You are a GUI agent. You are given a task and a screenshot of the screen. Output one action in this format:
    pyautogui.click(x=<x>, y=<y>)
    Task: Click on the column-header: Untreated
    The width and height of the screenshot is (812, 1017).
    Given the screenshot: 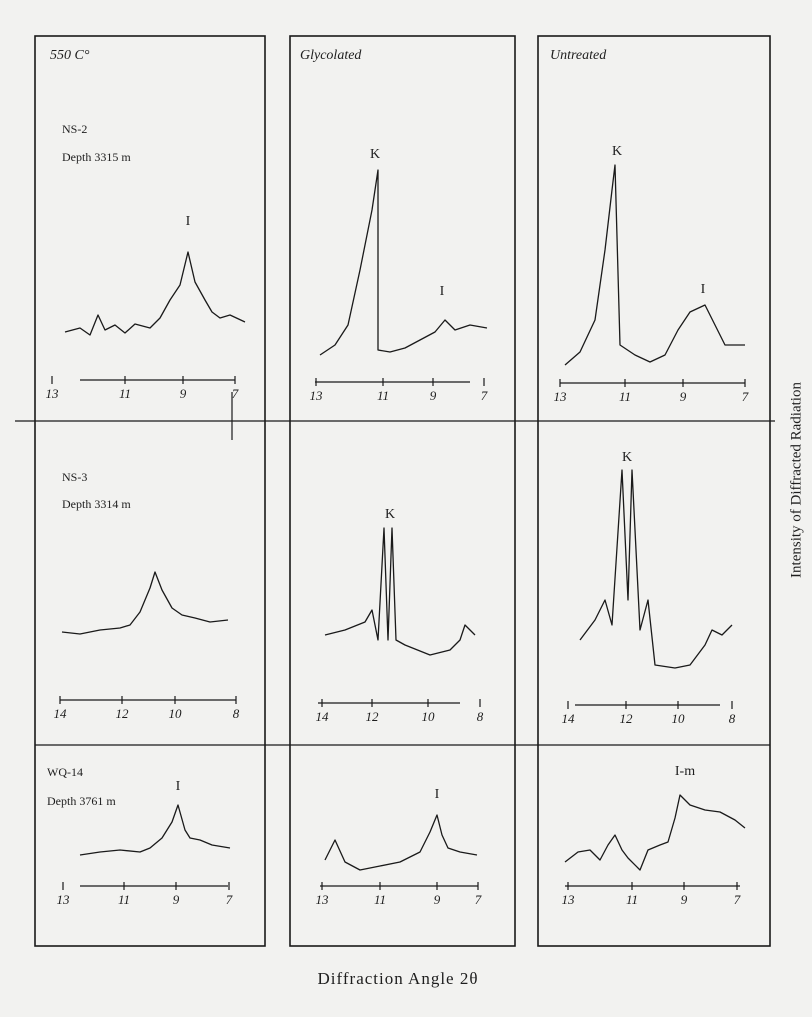 What is the action you would take?
    pyautogui.click(x=578, y=55)
    